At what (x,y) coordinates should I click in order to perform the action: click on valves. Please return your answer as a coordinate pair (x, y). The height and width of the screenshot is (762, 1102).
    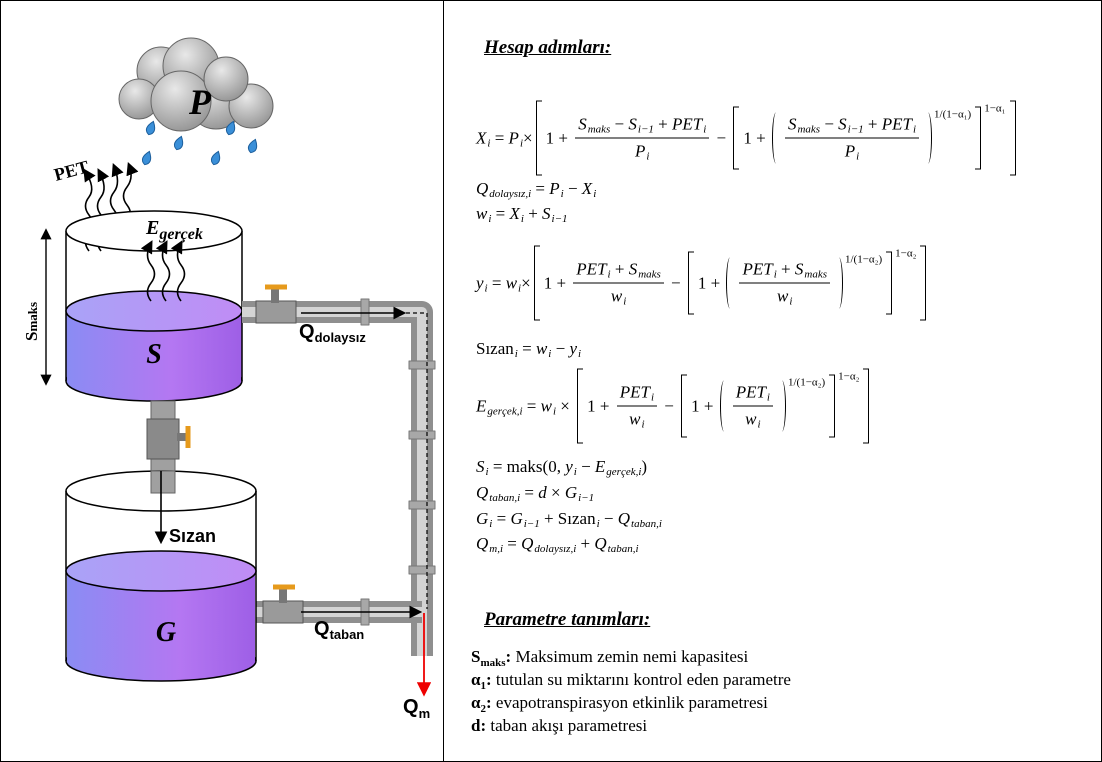
    Looking at the image, I should click on (225, 454).